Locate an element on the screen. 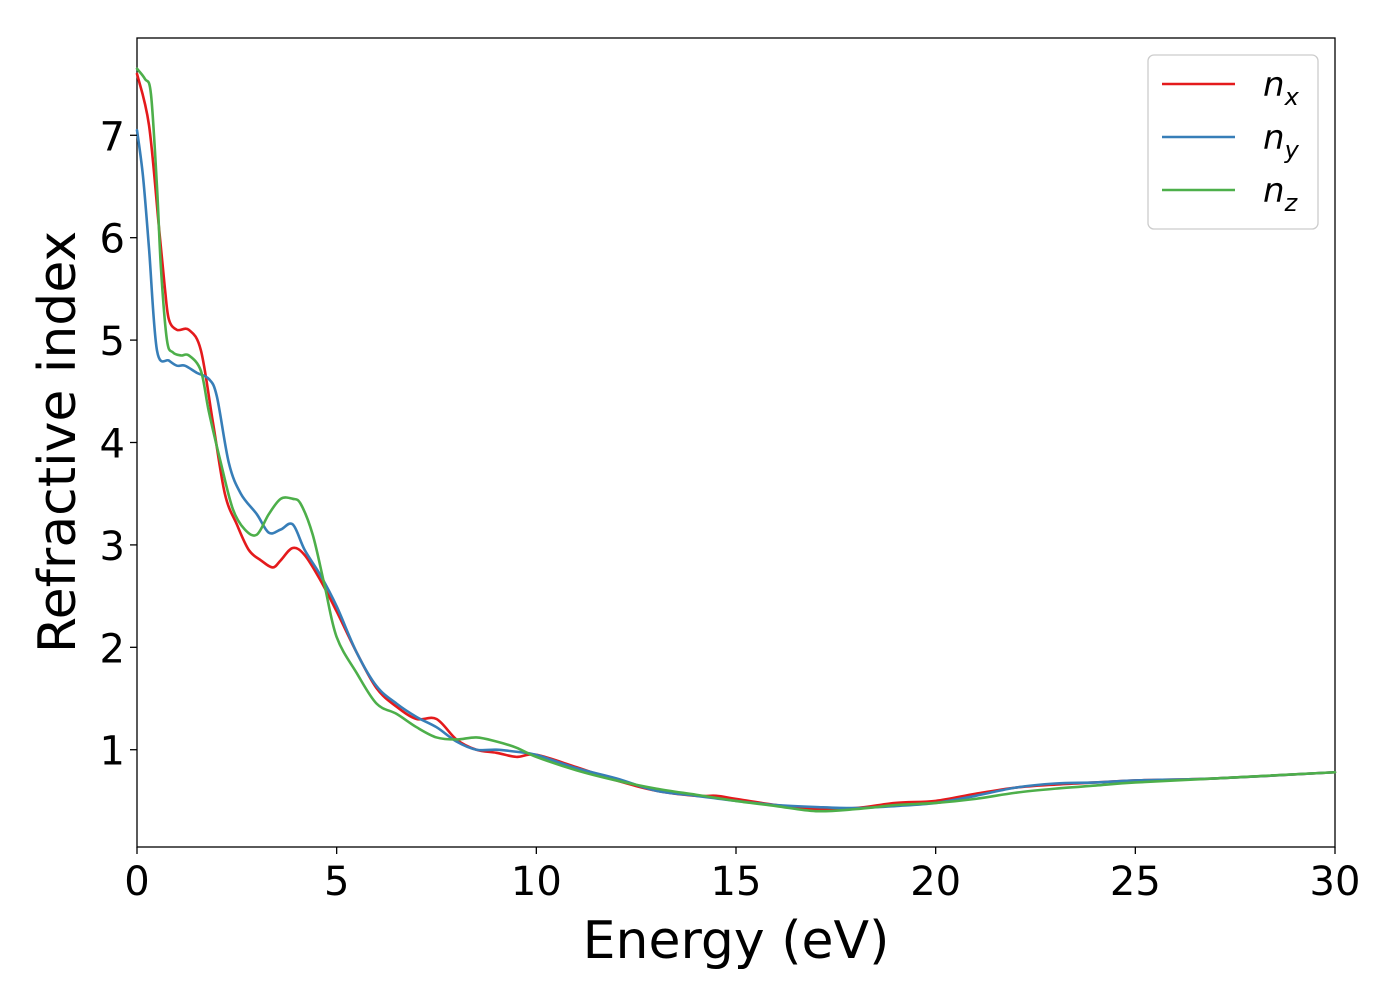 The height and width of the screenshot is (1000, 1400). y-axis-ticks: 1 2 3 4 5 6 7 is located at coordinates (118, 444).